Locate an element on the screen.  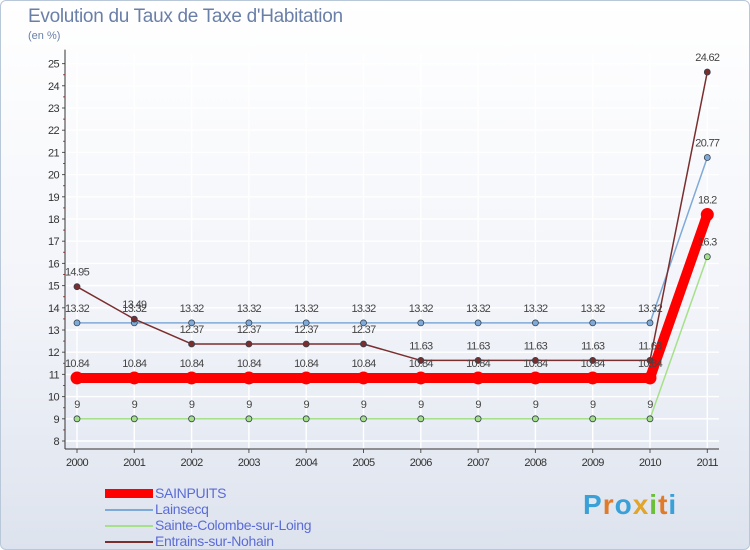
x-tick-label: 2002 is located at coordinates (192, 463).